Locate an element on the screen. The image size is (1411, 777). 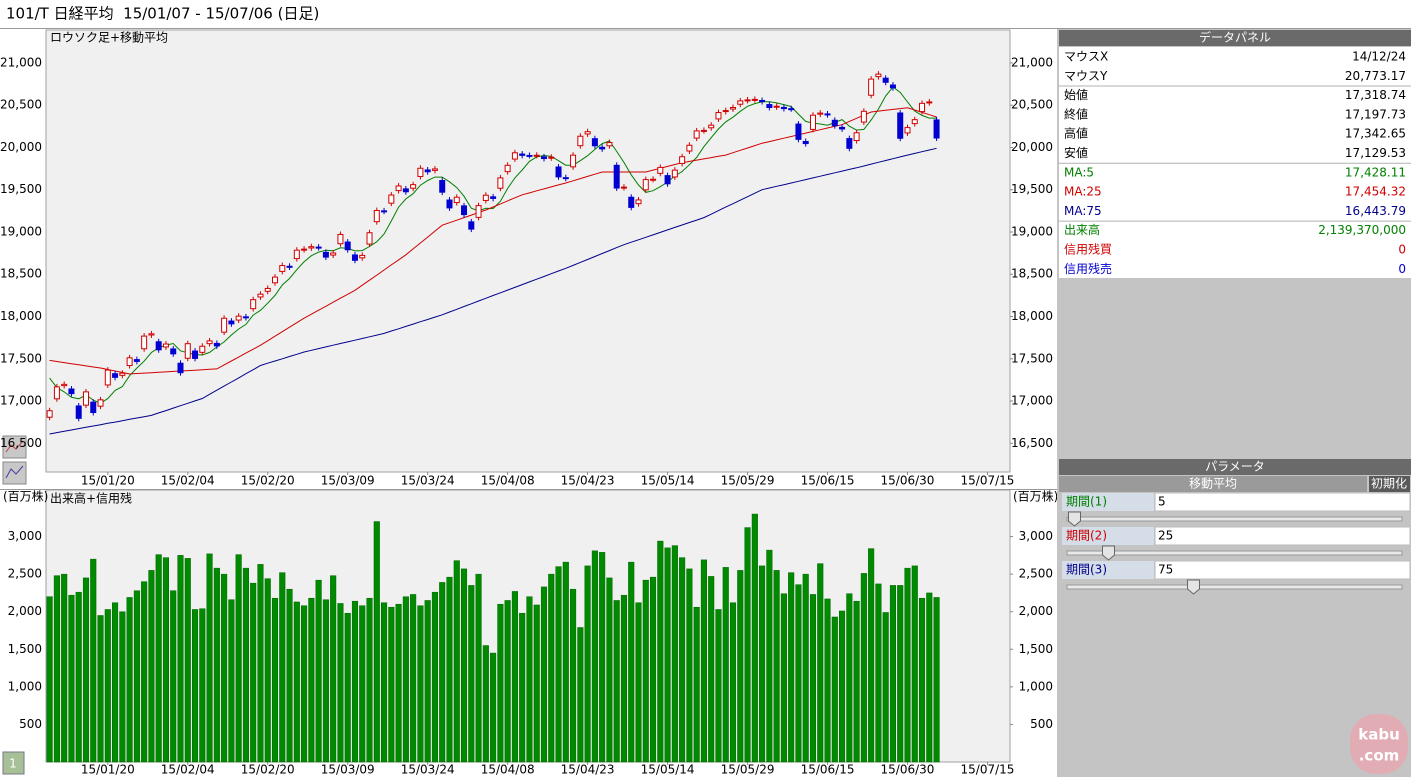
x-tick-label: 15/06/30 is located at coordinates (908, 770).